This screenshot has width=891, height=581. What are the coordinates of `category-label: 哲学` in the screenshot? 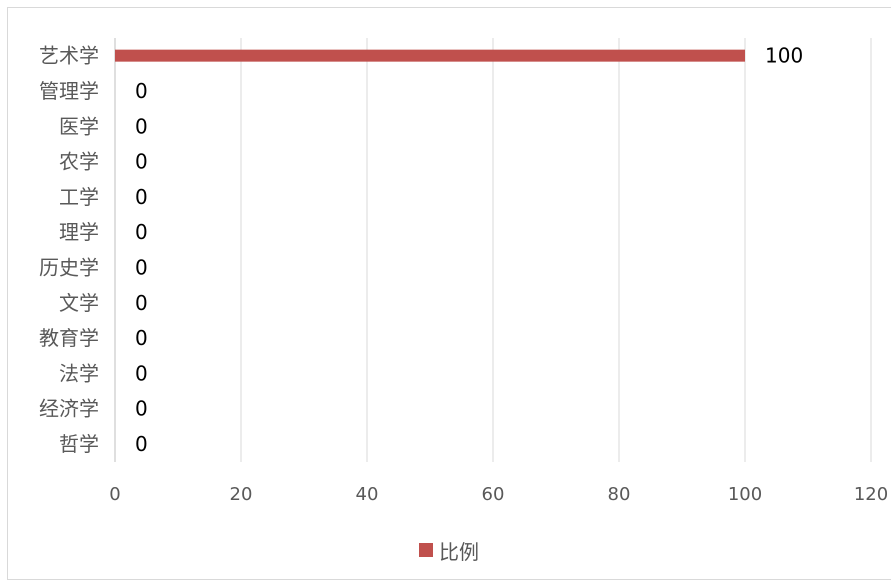 It's located at (79, 444).